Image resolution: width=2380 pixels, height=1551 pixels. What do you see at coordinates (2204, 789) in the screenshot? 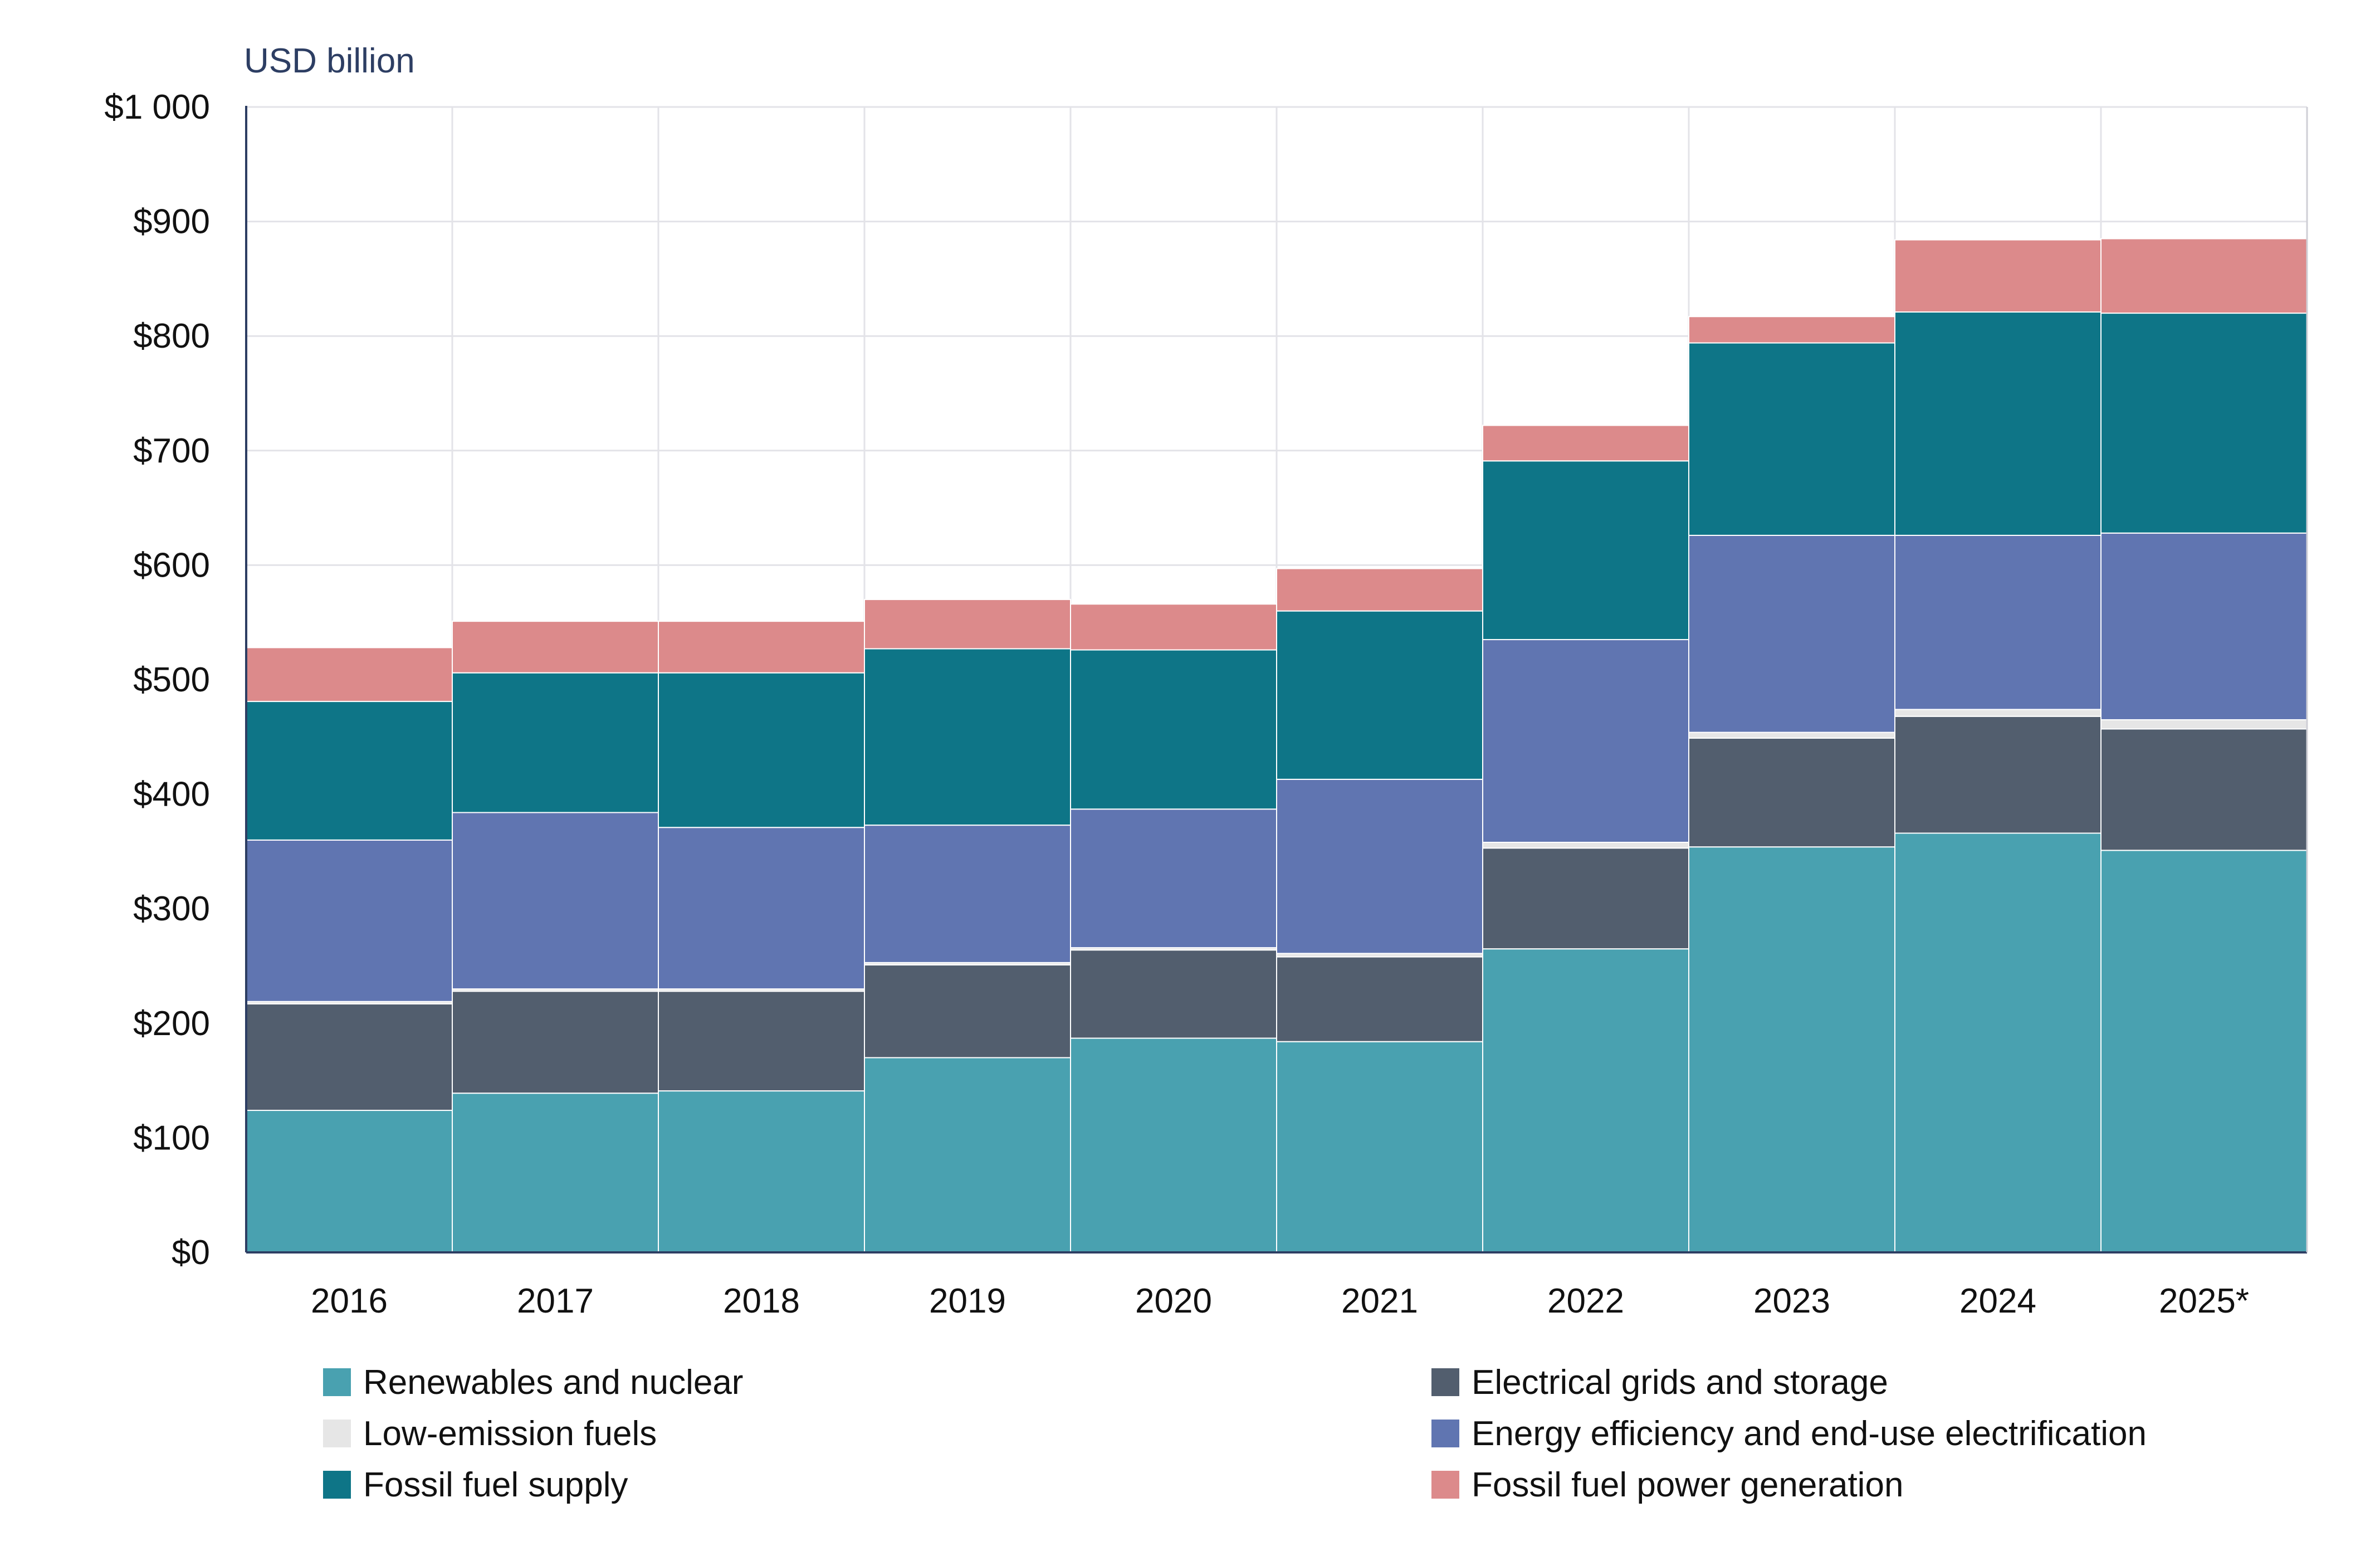
I see `bar-electrical-grids-and-storage-2025` at bounding box center [2204, 789].